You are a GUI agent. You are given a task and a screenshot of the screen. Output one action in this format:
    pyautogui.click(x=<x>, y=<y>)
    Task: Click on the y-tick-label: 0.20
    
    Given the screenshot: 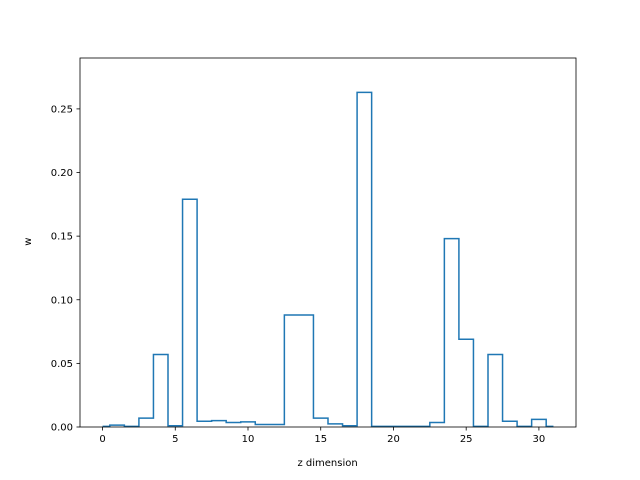 What is the action you would take?
    pyautogui.click(x=62, y=173)
    